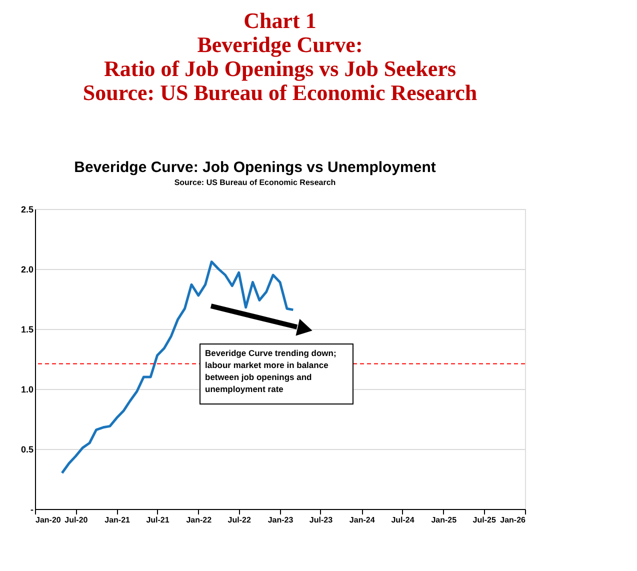 The image size is (637, 571). I want to click on y-tick-label: -, so click(32, 509).